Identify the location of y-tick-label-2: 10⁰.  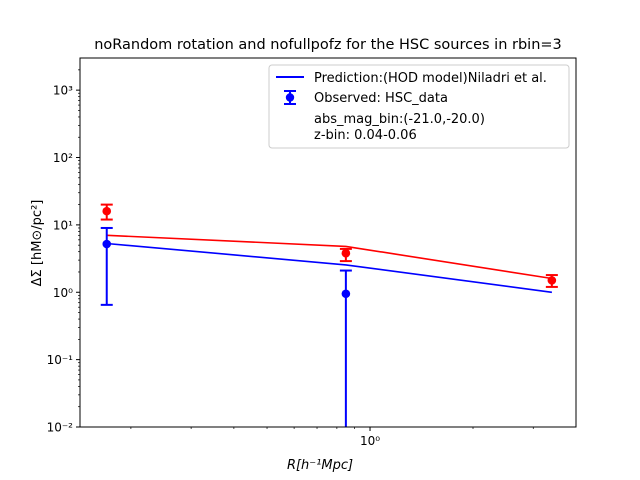
(63, 293).